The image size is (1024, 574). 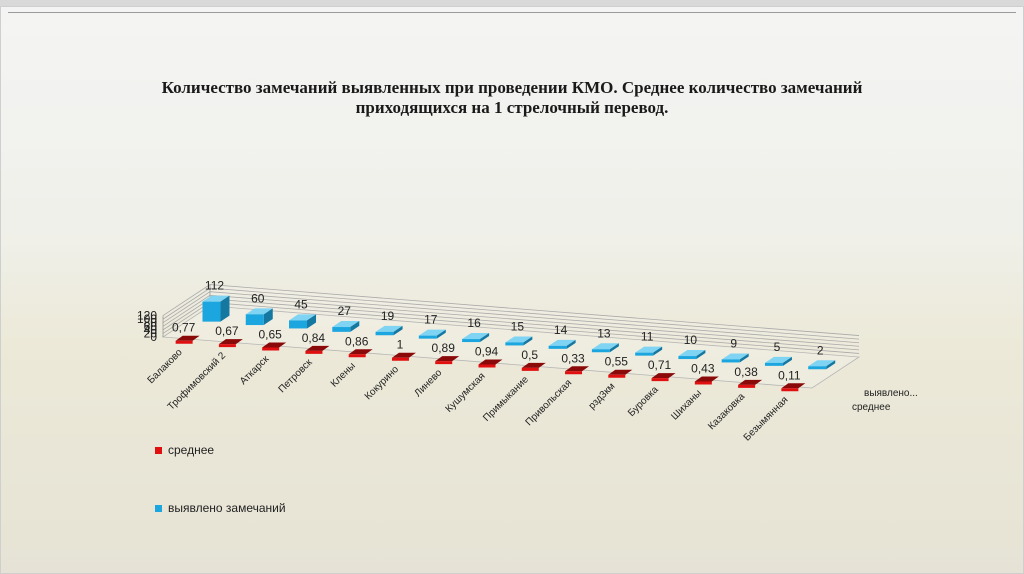 What do you see at coordinates (647, 337) in the screenshot?
I see `data-label-found: 11` at bounding box center [647, 337].